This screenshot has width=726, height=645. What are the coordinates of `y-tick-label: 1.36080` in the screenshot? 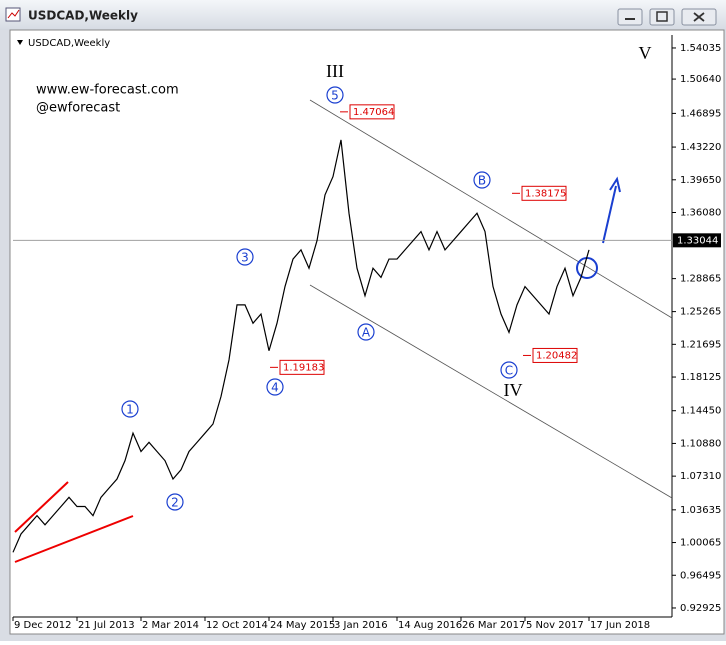 It's located at (700, 213).